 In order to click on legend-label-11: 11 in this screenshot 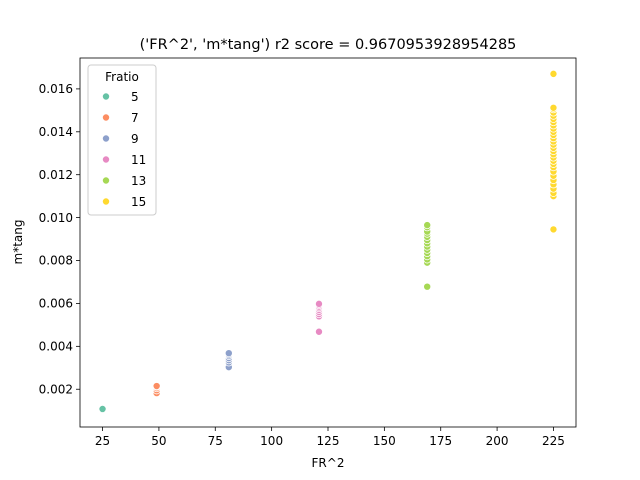, I will do `click(138, 160)`.